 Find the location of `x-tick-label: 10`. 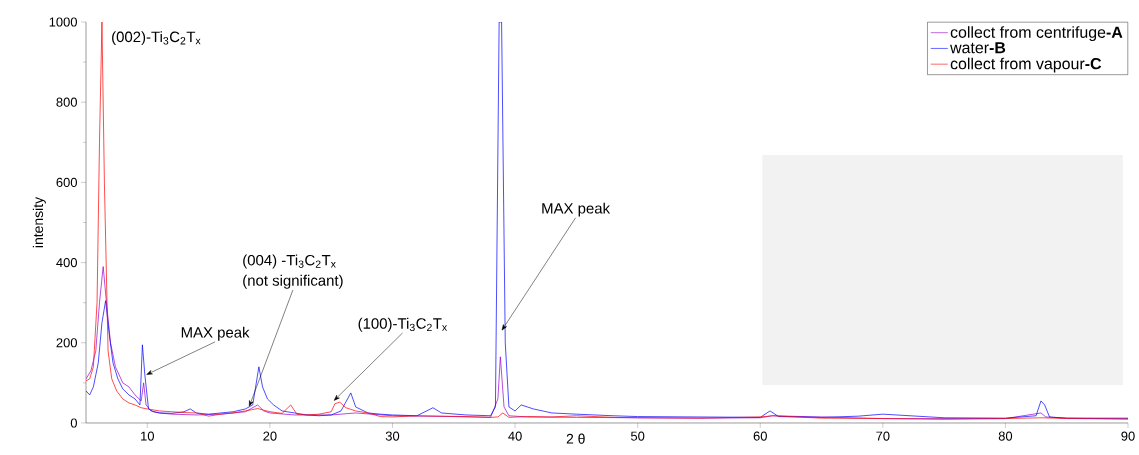

x-tick-label: 10 is located at coordinates (148, 436).